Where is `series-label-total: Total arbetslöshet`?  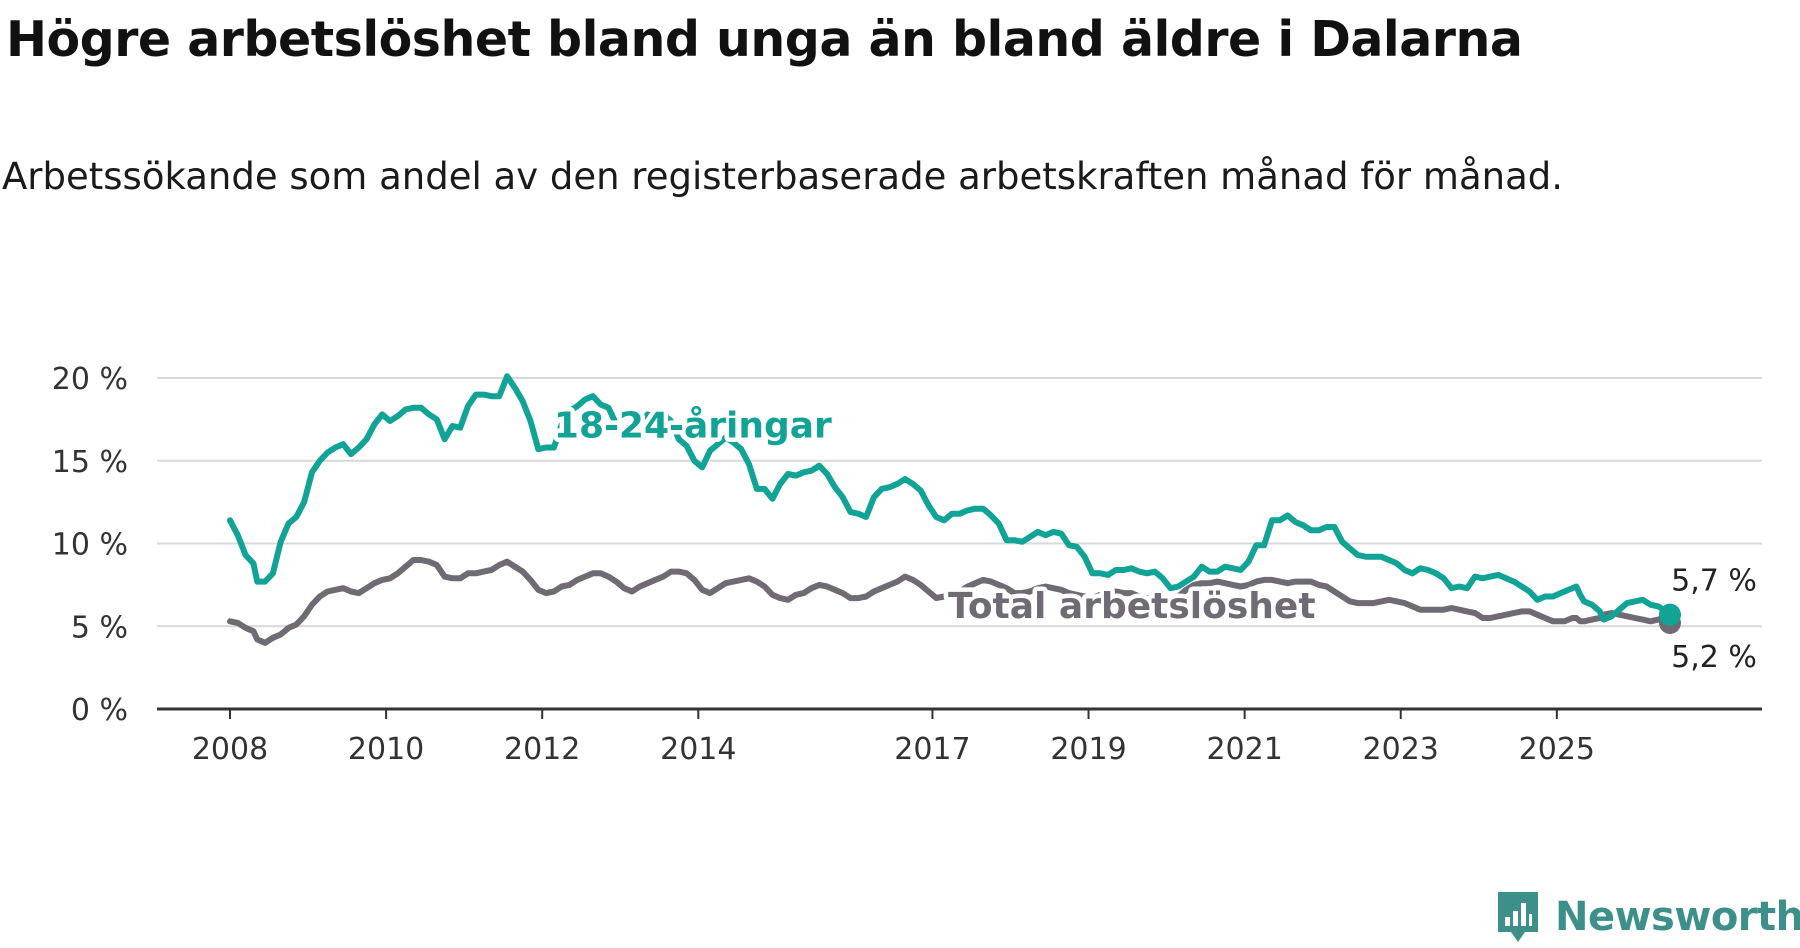
series-label-total: Total arbetslöshet is located at coordinates (1132, 606).